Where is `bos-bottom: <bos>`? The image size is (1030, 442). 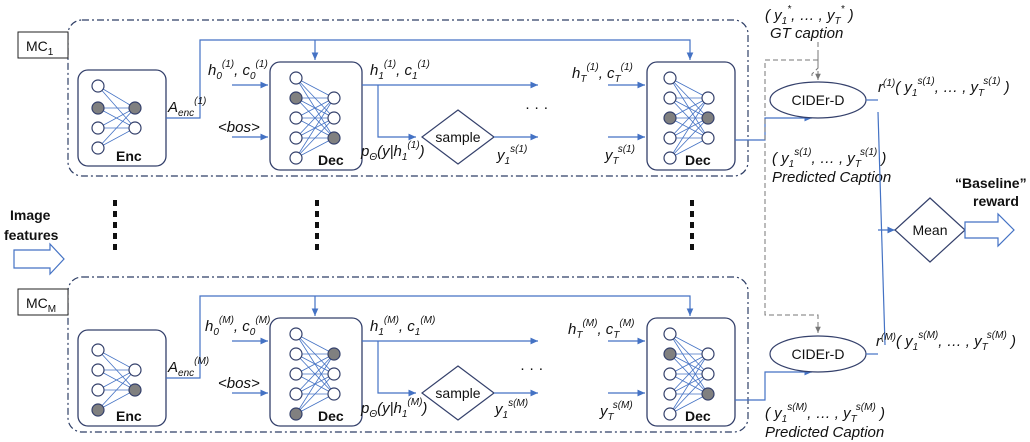
bos-bottom: <bos> is located at coordinates (239, 383).